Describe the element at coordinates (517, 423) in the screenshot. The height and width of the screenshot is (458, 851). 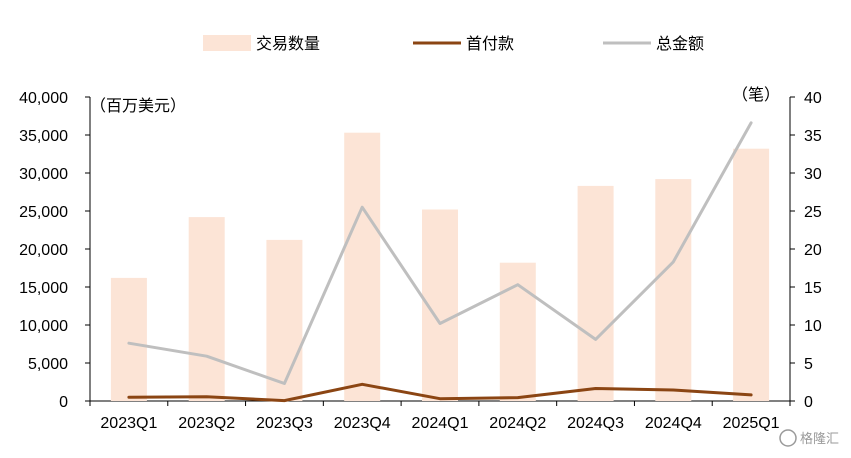
I see `x-tick-label: 2024Q2` at that location.